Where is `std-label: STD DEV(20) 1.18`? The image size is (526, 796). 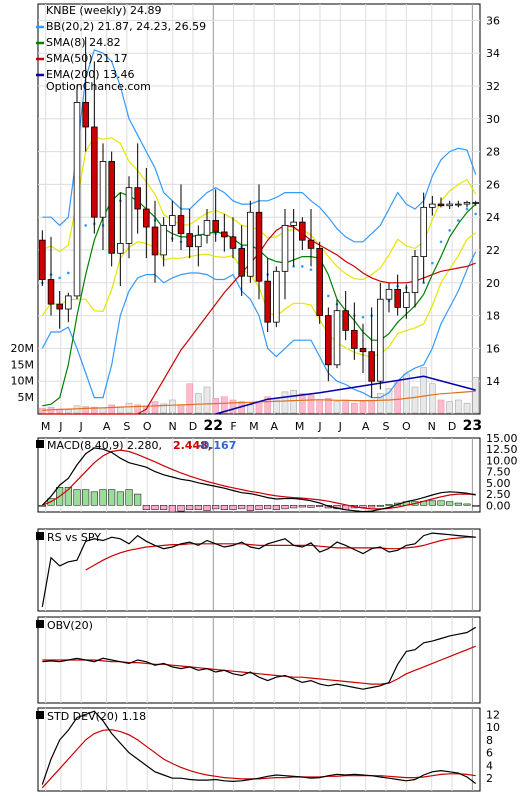
std-label: STD DEV(20) 1.18 is located at coordinates (96, 716).